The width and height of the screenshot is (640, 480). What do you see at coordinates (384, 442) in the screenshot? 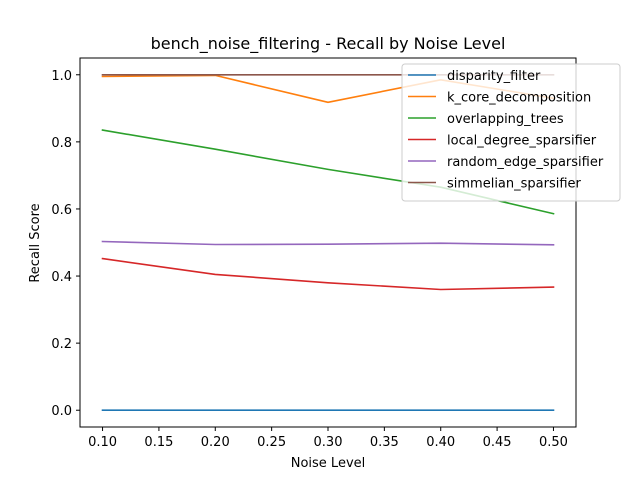
I see `x-tick-label: 0.35` at bounding box center [384, 442].